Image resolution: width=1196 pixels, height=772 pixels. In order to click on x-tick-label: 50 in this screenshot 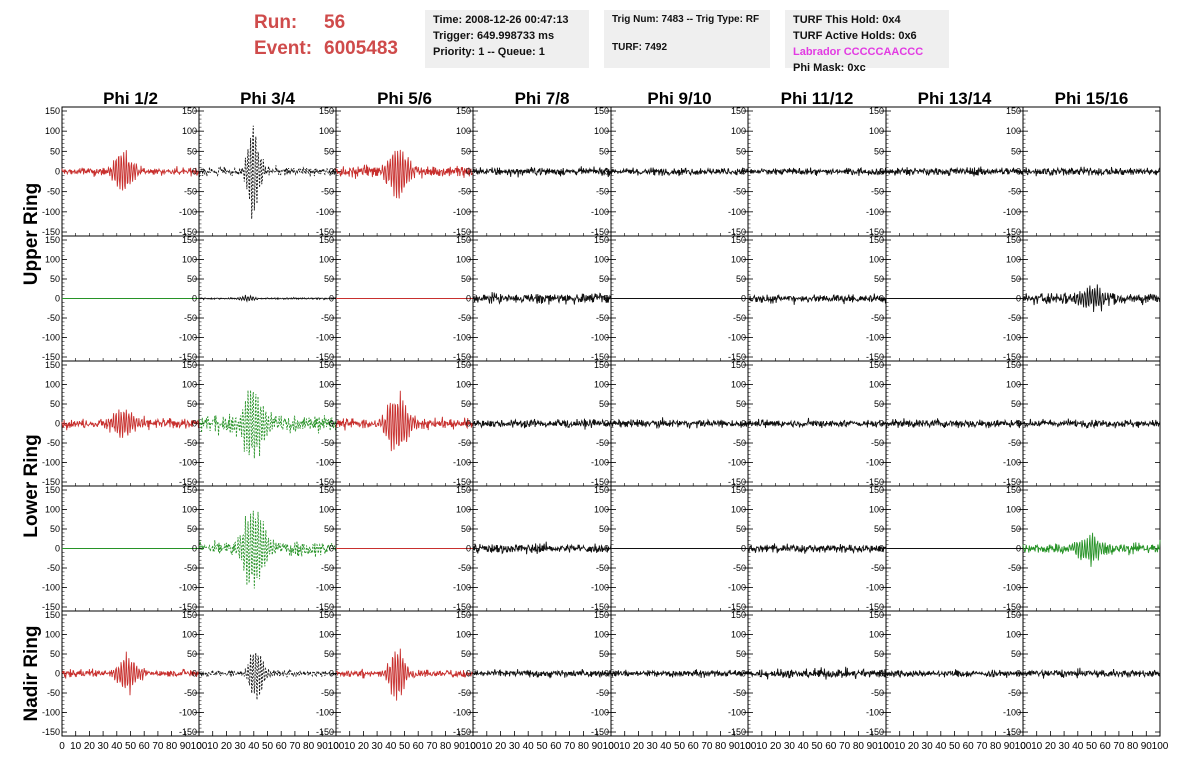, I will do `click(268, 746)`.